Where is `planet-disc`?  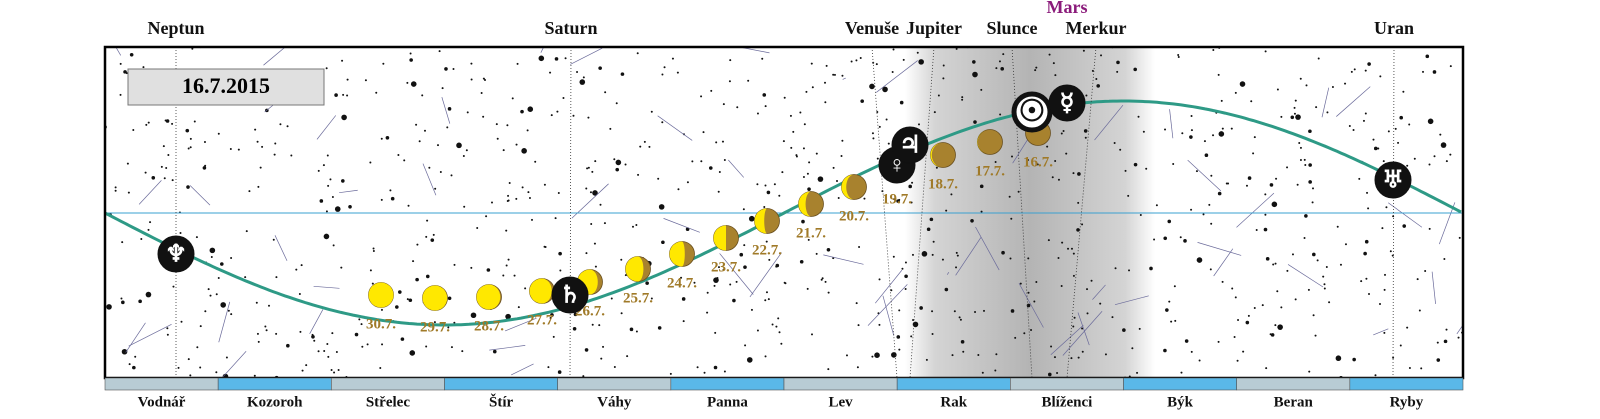 planet-disc is located at coordinates (570, 295).